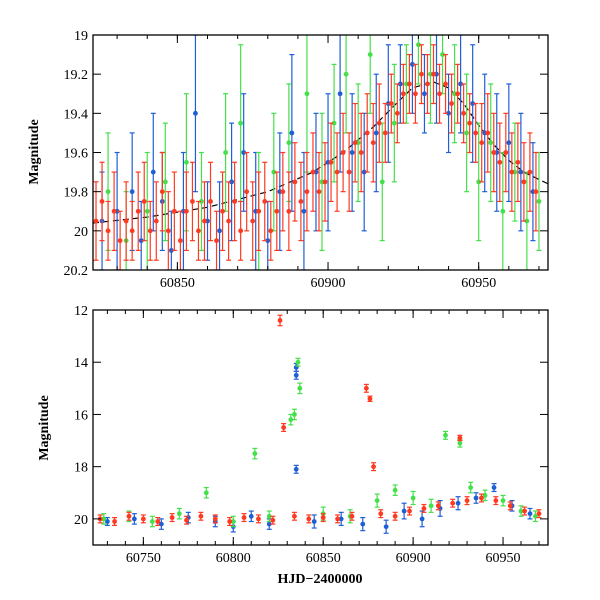  What do you see at coordinates (323, 558) in the screenshot?
I see `x-tick-label: 60850` at bounding box center [323, 558].